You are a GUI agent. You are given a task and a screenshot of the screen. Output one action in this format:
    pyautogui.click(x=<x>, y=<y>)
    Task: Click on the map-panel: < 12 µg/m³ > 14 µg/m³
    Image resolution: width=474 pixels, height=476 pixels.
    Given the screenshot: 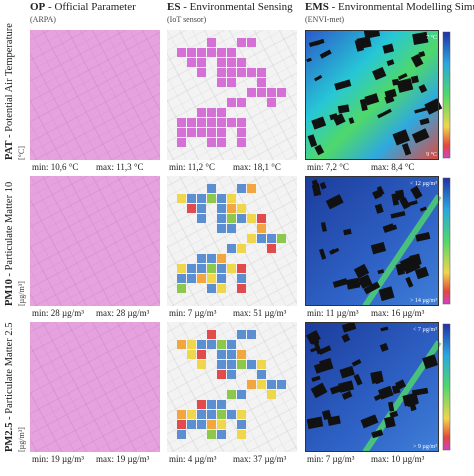 What is the action you would take?
    pyautogui.click(x=378, y=241)
    